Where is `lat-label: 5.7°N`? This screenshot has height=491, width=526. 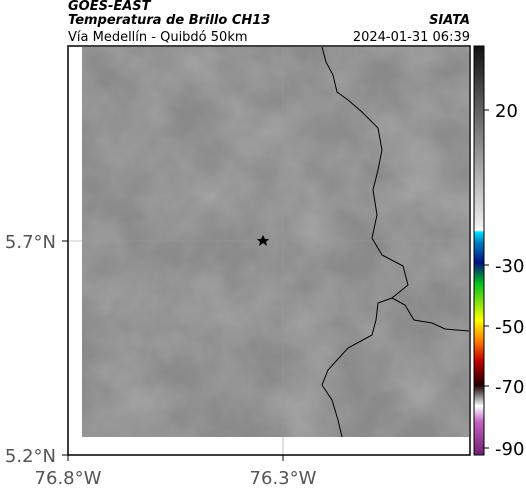 lat-label: 5.7°N is located at coordinates (30, 242).